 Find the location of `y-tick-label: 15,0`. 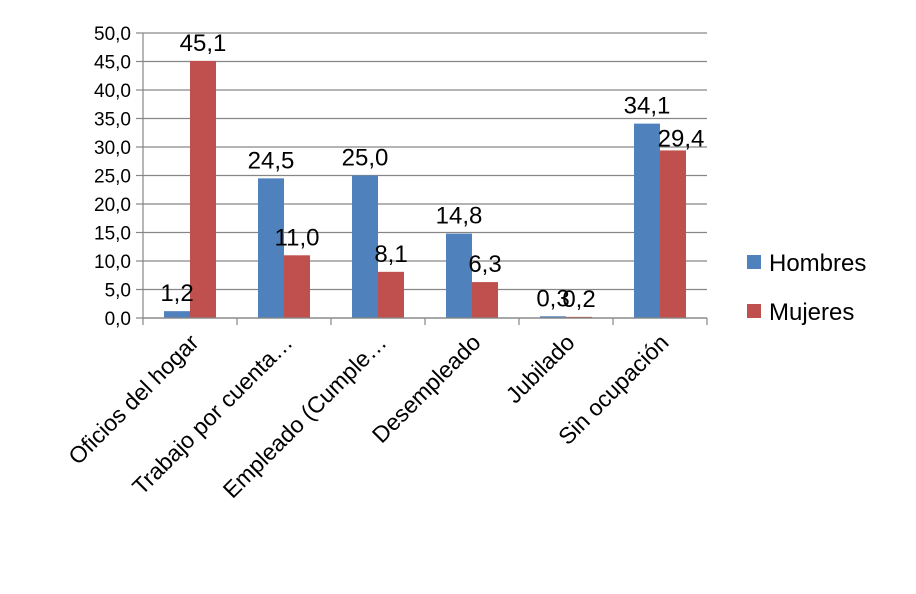

y-tick-label: 15,0 is located at coordinates (112, 234).